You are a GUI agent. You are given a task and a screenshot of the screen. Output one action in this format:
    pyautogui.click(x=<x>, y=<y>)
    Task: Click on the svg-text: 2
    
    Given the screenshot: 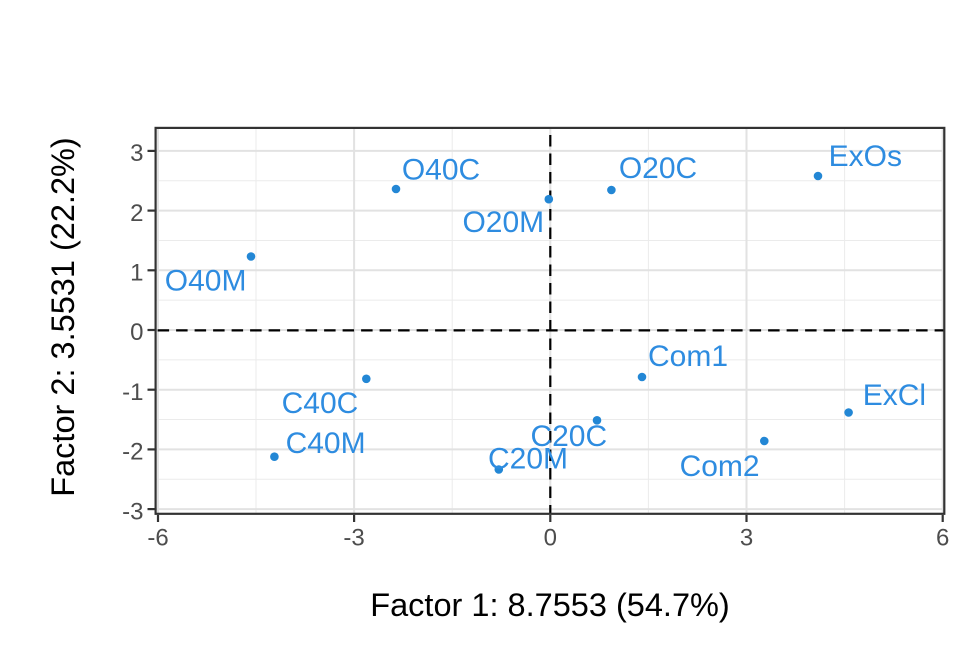 What is the action you would take?
    pyautogui.click(x=136, y=213)
    